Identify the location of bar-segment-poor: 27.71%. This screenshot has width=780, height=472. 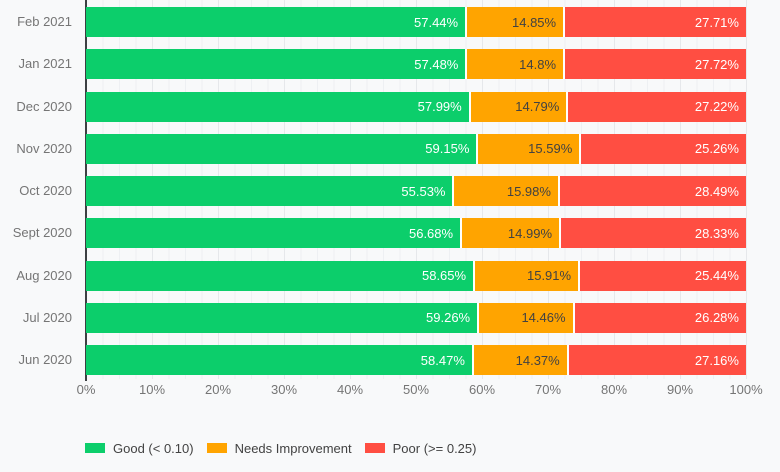
(654, 22).